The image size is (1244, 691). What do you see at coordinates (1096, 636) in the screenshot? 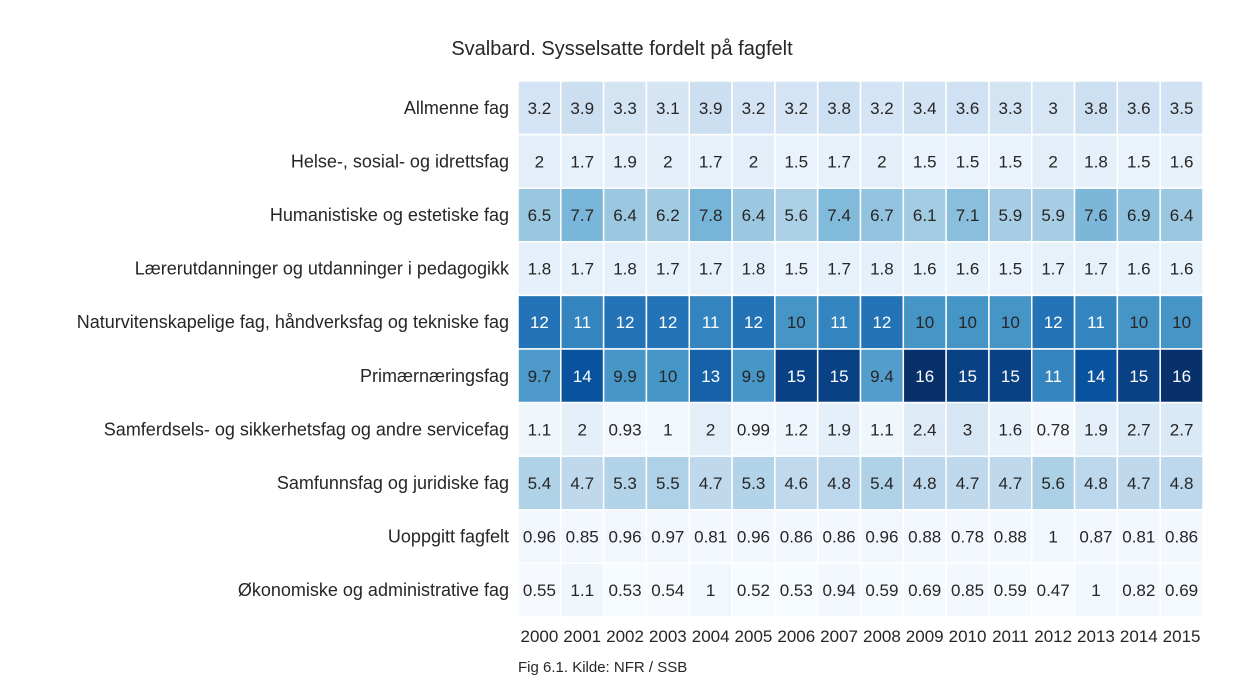
I see `column-label: 2013` at bounding box center [1096, 636].